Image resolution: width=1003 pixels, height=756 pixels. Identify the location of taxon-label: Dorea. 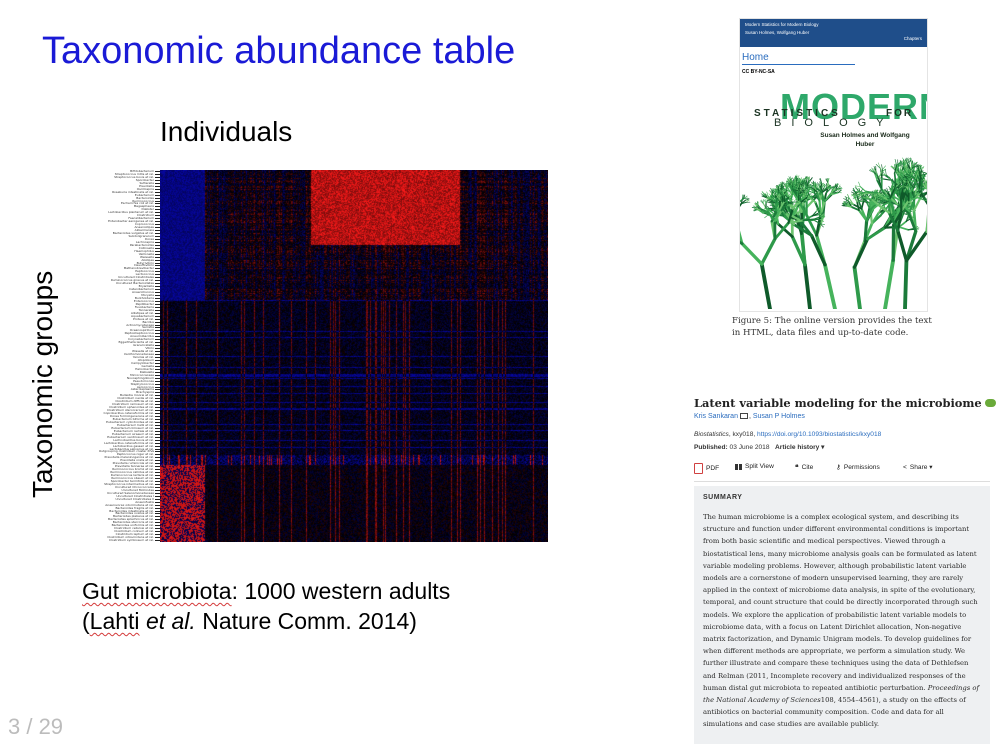
(149, 239).